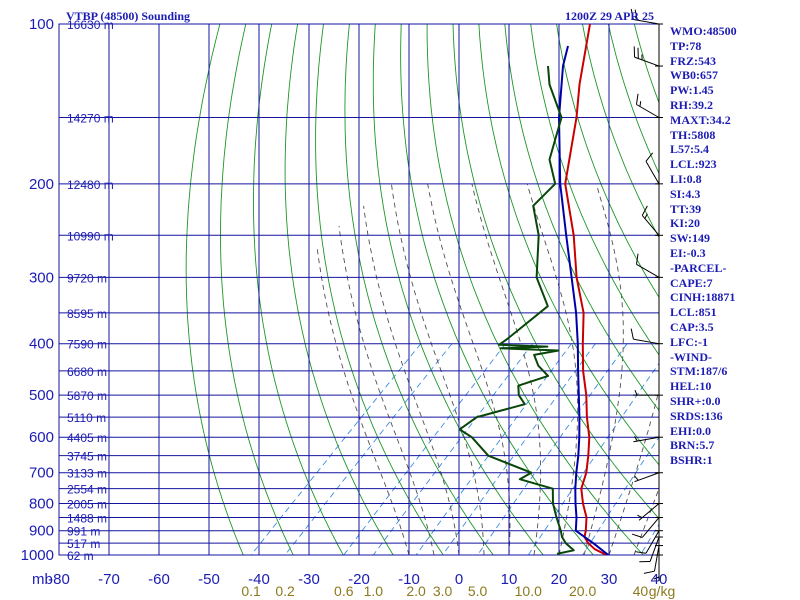 The height and width of the screenshot is (600, 800). Describe the element at coordinates (87, 438) in the screenshot. I see `height-label: 4405 m` at that location.